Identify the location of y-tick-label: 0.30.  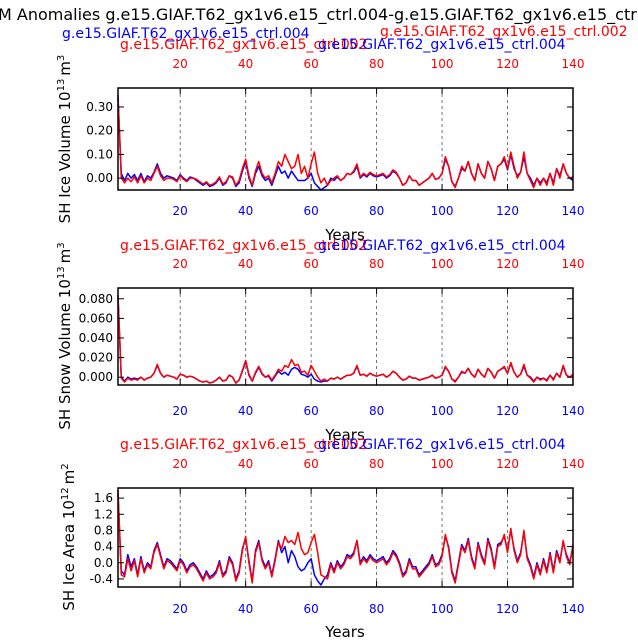
(99, 107).